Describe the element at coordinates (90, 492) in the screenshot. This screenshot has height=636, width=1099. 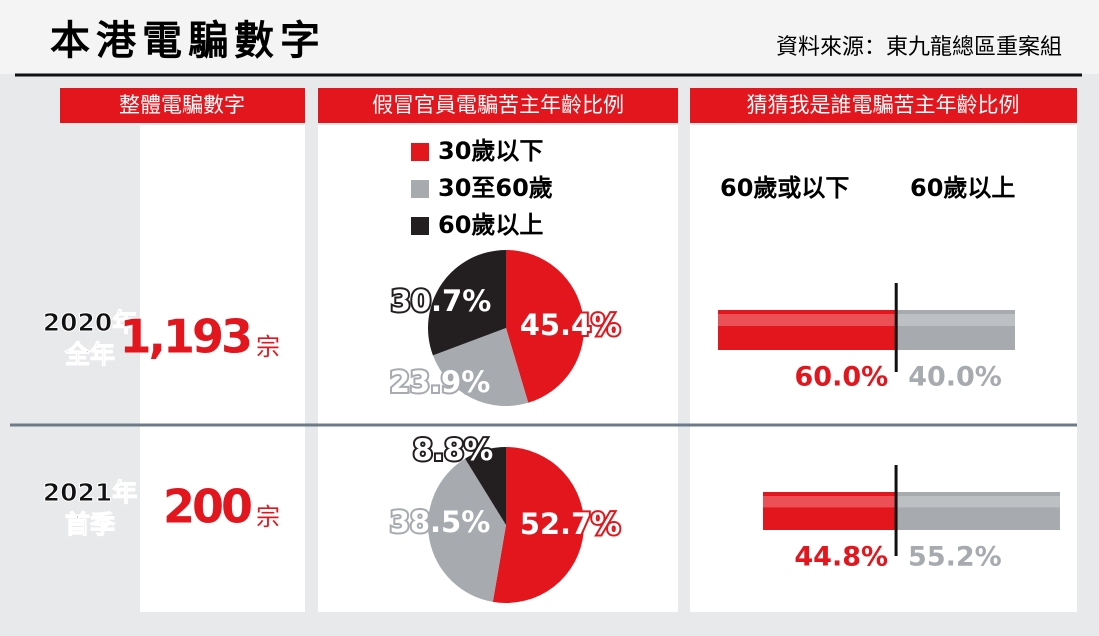
I see `row-label: 2021年` at that location.